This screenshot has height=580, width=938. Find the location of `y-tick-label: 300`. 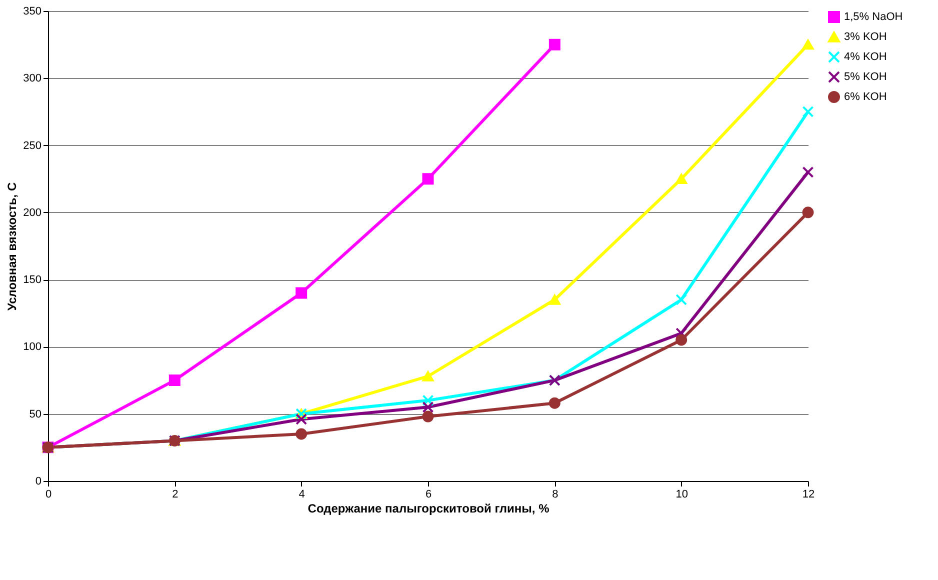

y-tick-label: 300 is located at coordinates (32, 78).